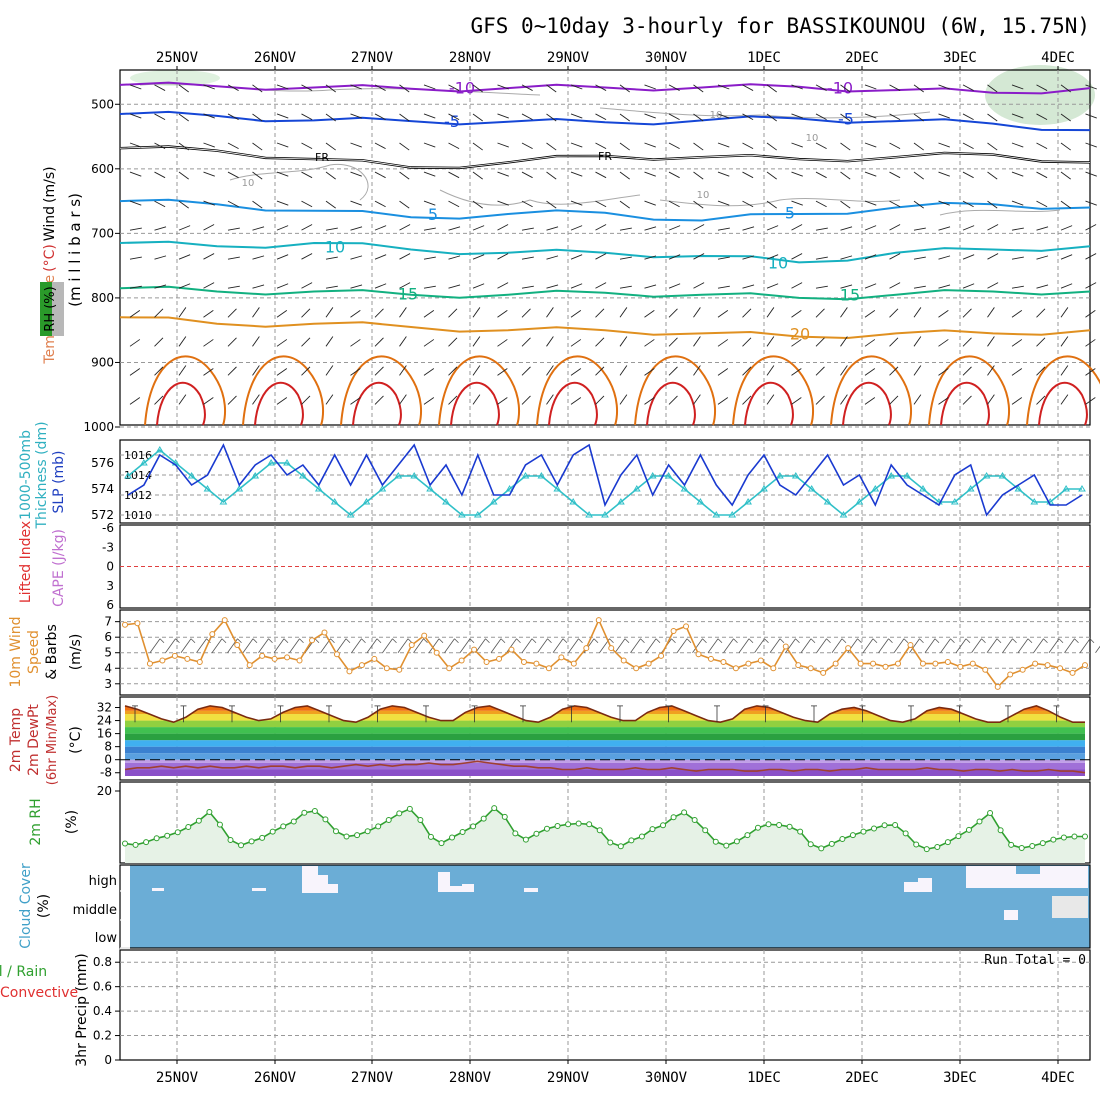 This screenshot has width=1100, height=1100. I want to click on contour-label: 10, so click(812, 138).